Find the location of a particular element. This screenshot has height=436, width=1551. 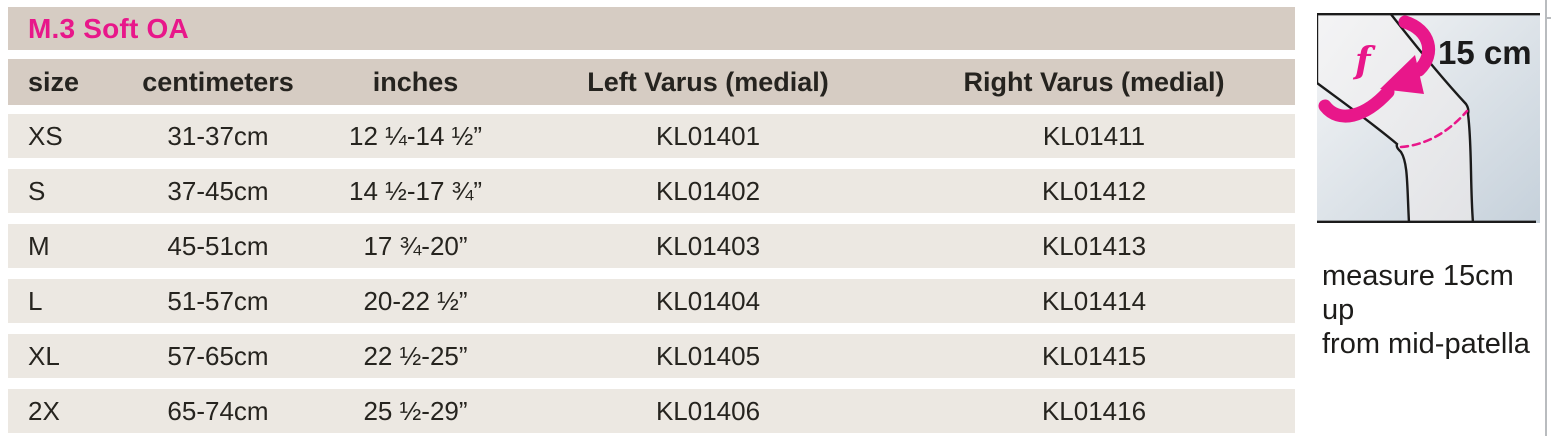

measurement-label: 15 cm is located at coordinates (1485, 52).